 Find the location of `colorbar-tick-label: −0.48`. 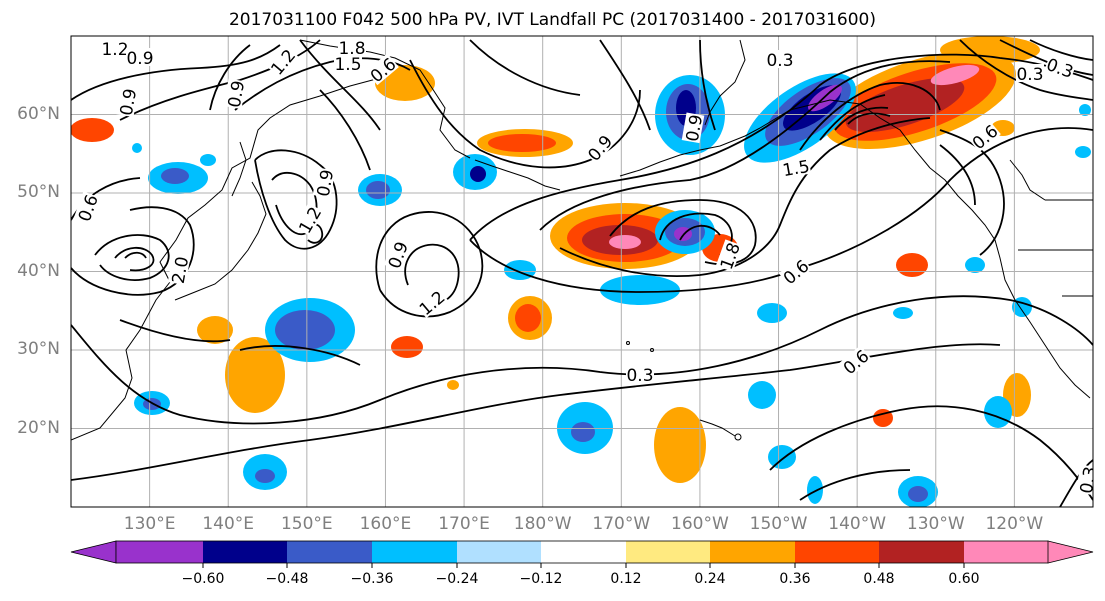

colorbar-tick-label: −0.48 is located at coordinates (287, 579).